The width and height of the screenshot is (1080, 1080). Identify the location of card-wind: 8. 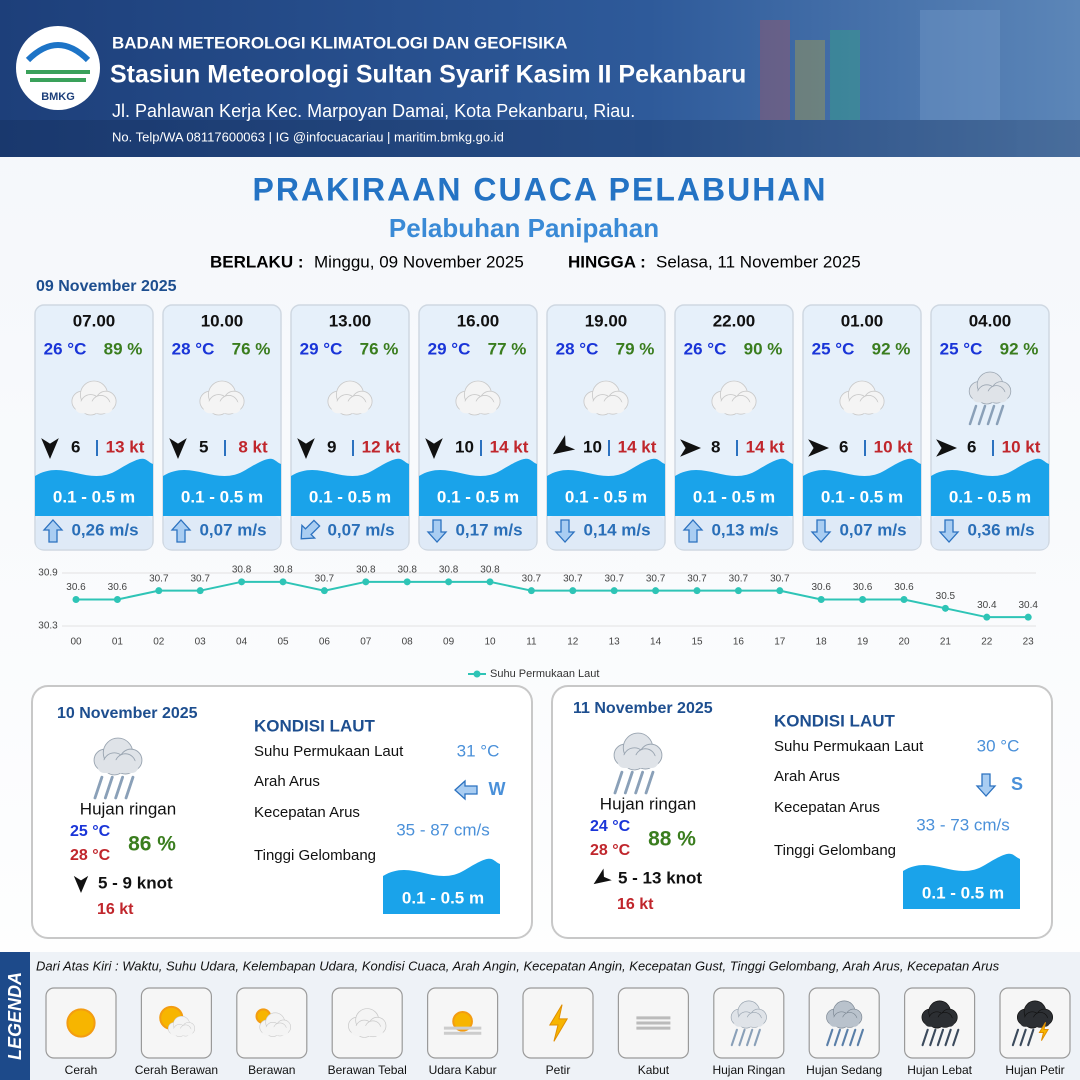
(715, 446).